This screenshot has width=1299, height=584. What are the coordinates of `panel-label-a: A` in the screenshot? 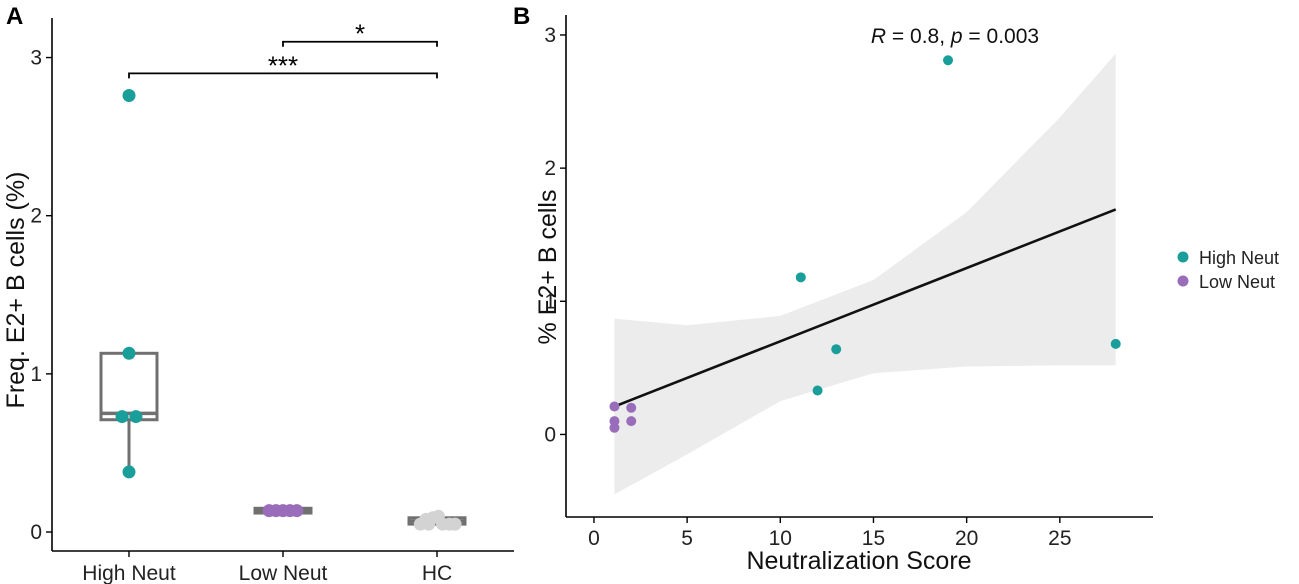 It's located at (14, 16).